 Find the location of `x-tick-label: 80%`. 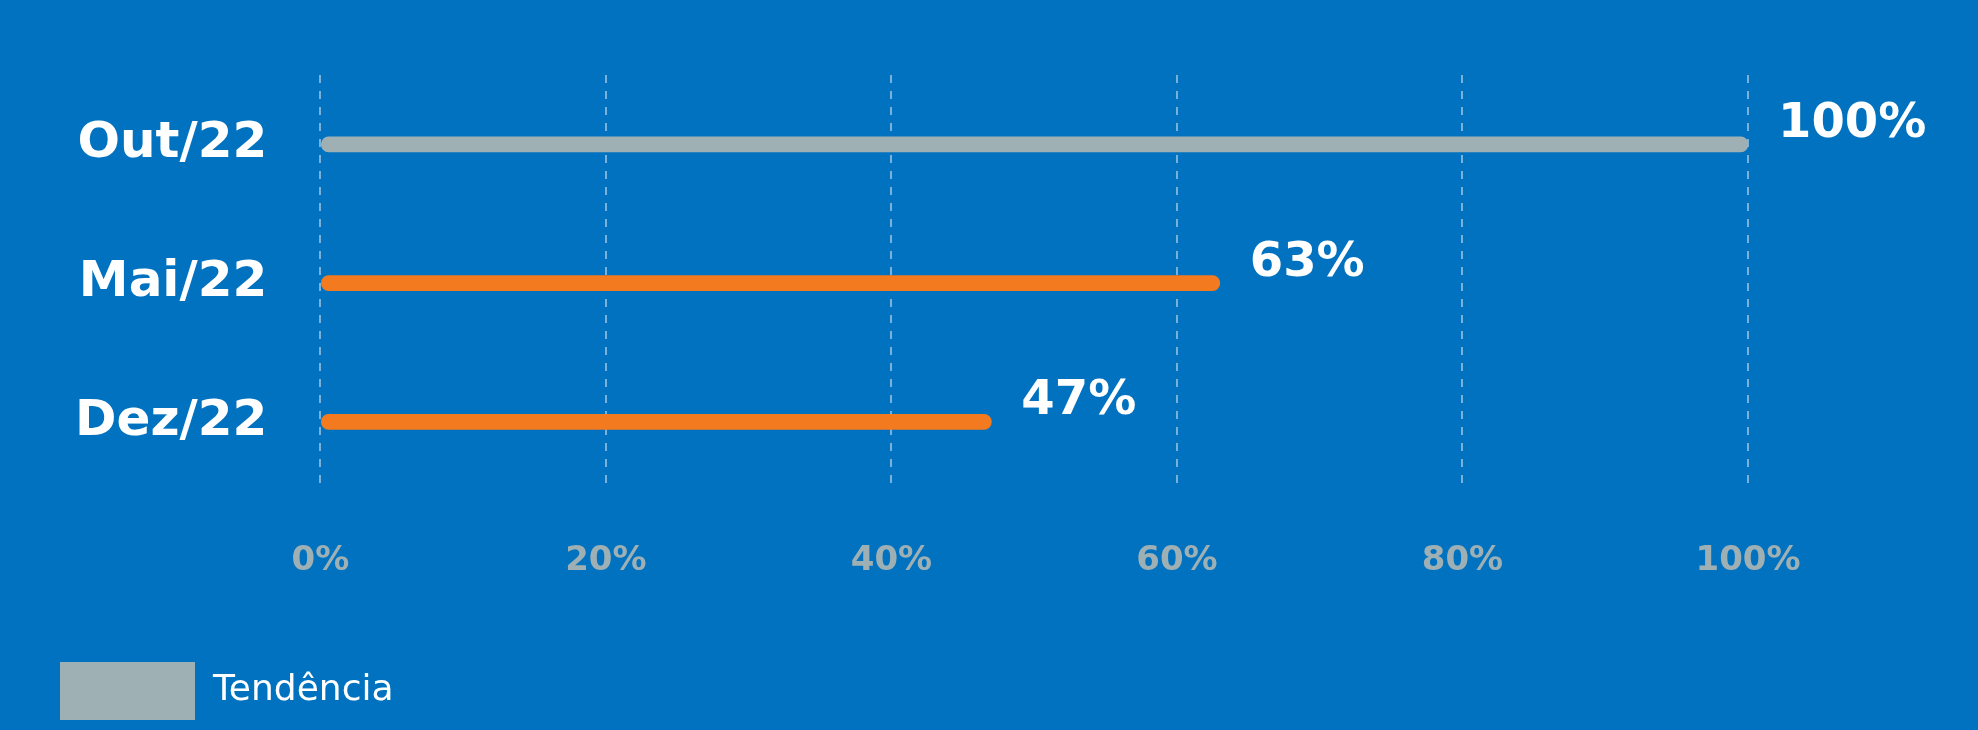

x-tick-label: 80% is located at coordinates (1462, 558).